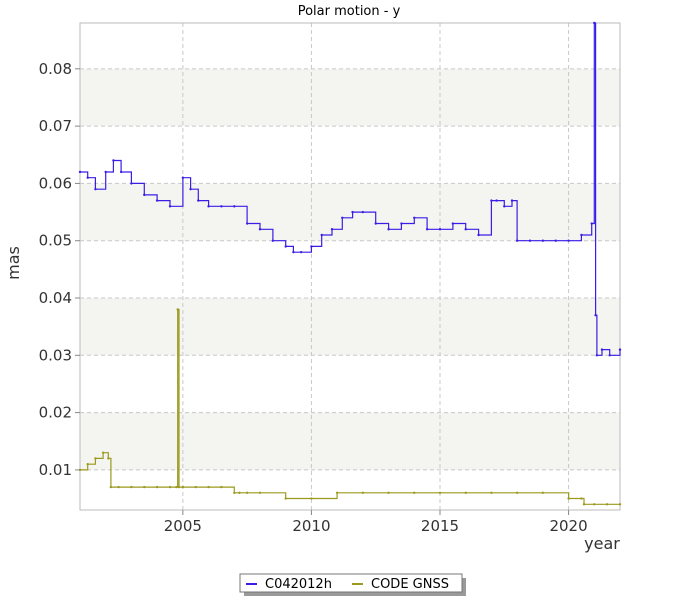 Image resolution: width=700 pixels, height=600 pixels. What do you see at coordinates (55, 241) in the screenshot?
I see `y-tick-label: 0.05` at bounding box center [55, 241].